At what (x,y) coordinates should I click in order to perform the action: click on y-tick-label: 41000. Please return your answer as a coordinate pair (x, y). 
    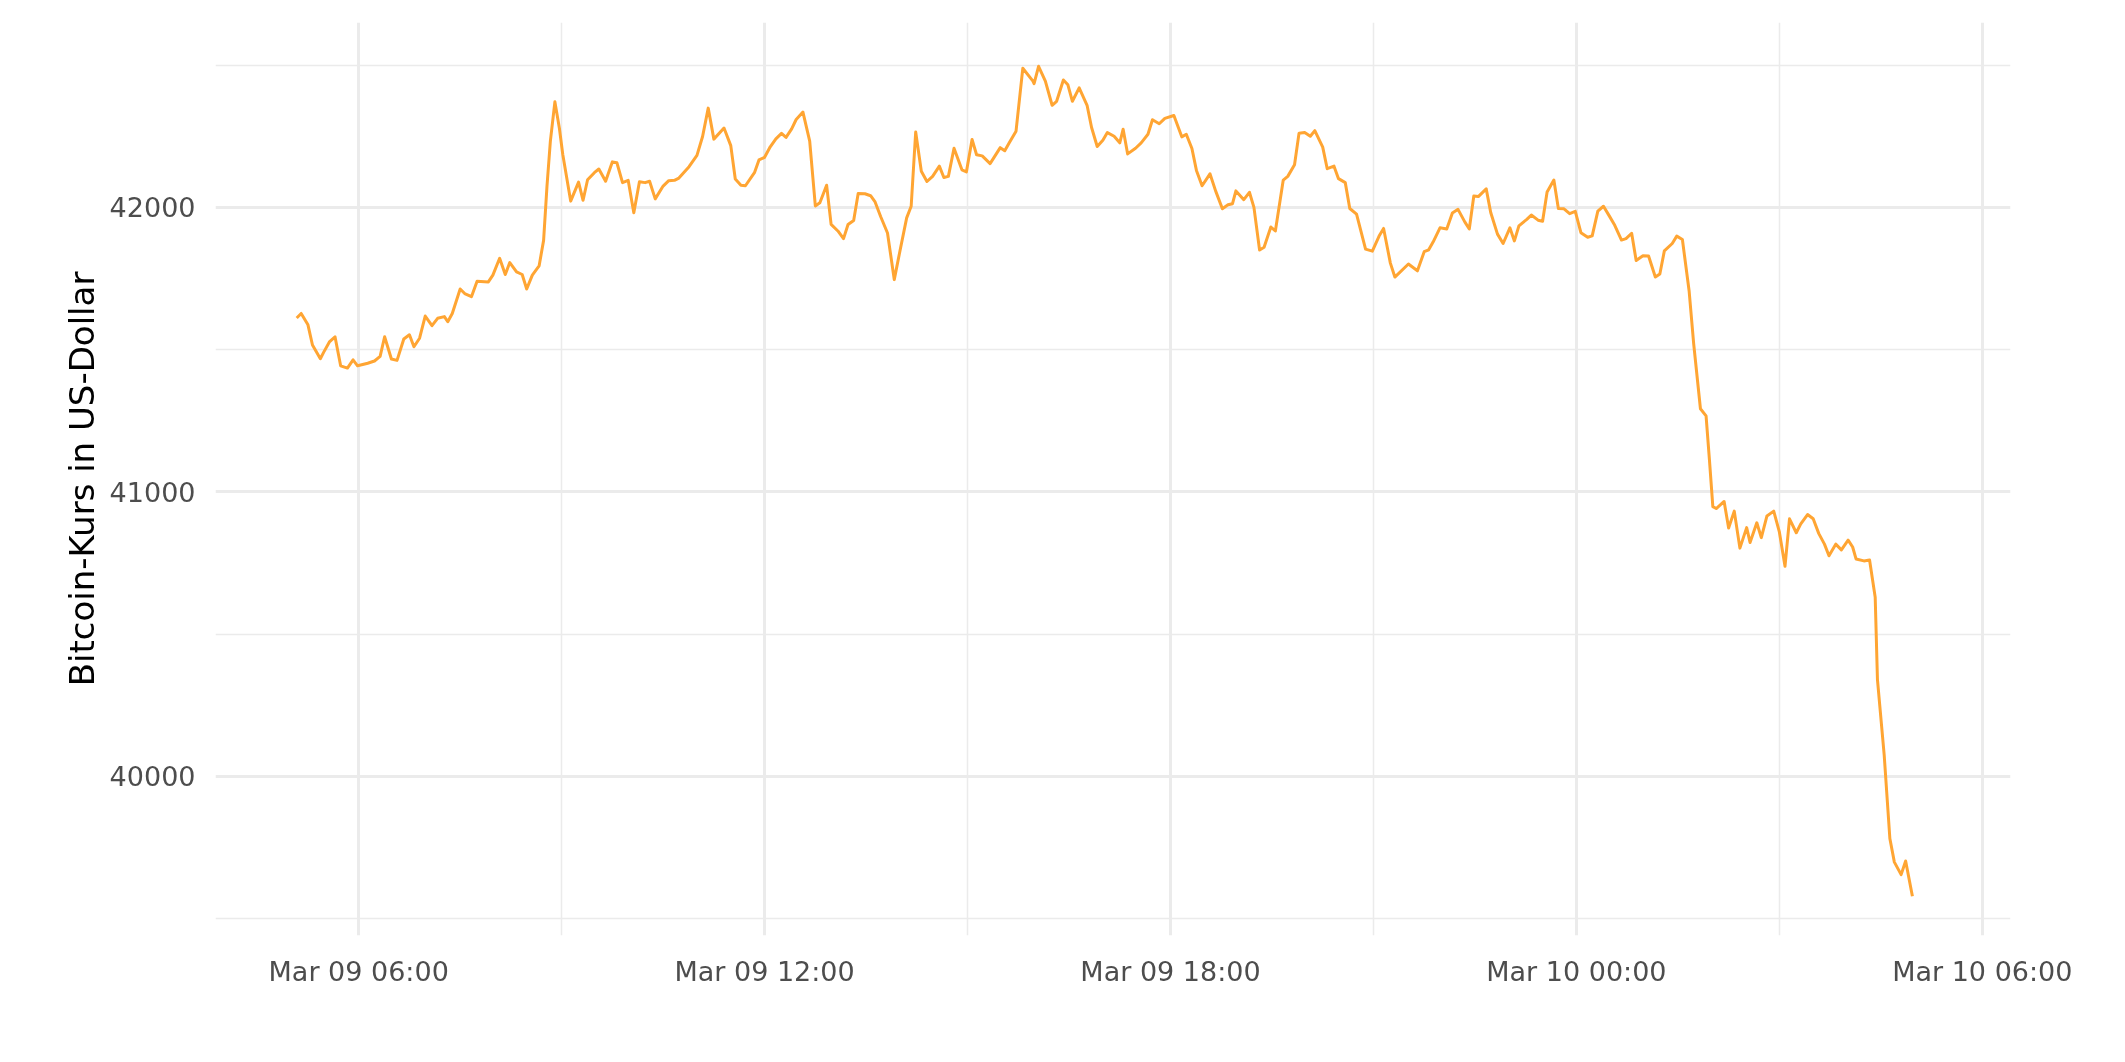
    Looking at the image, I should click on (152, 492).